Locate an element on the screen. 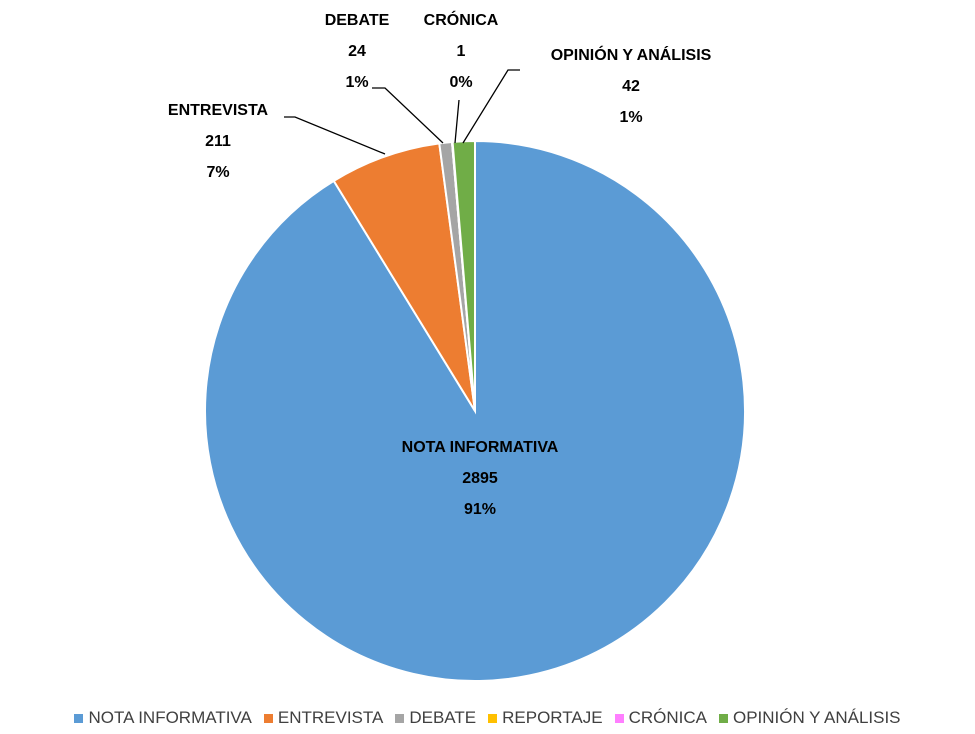 This screenshot has height=734, width=975. data-label: ENTREVISTA 211 7% is located at coordinates (218, 141).